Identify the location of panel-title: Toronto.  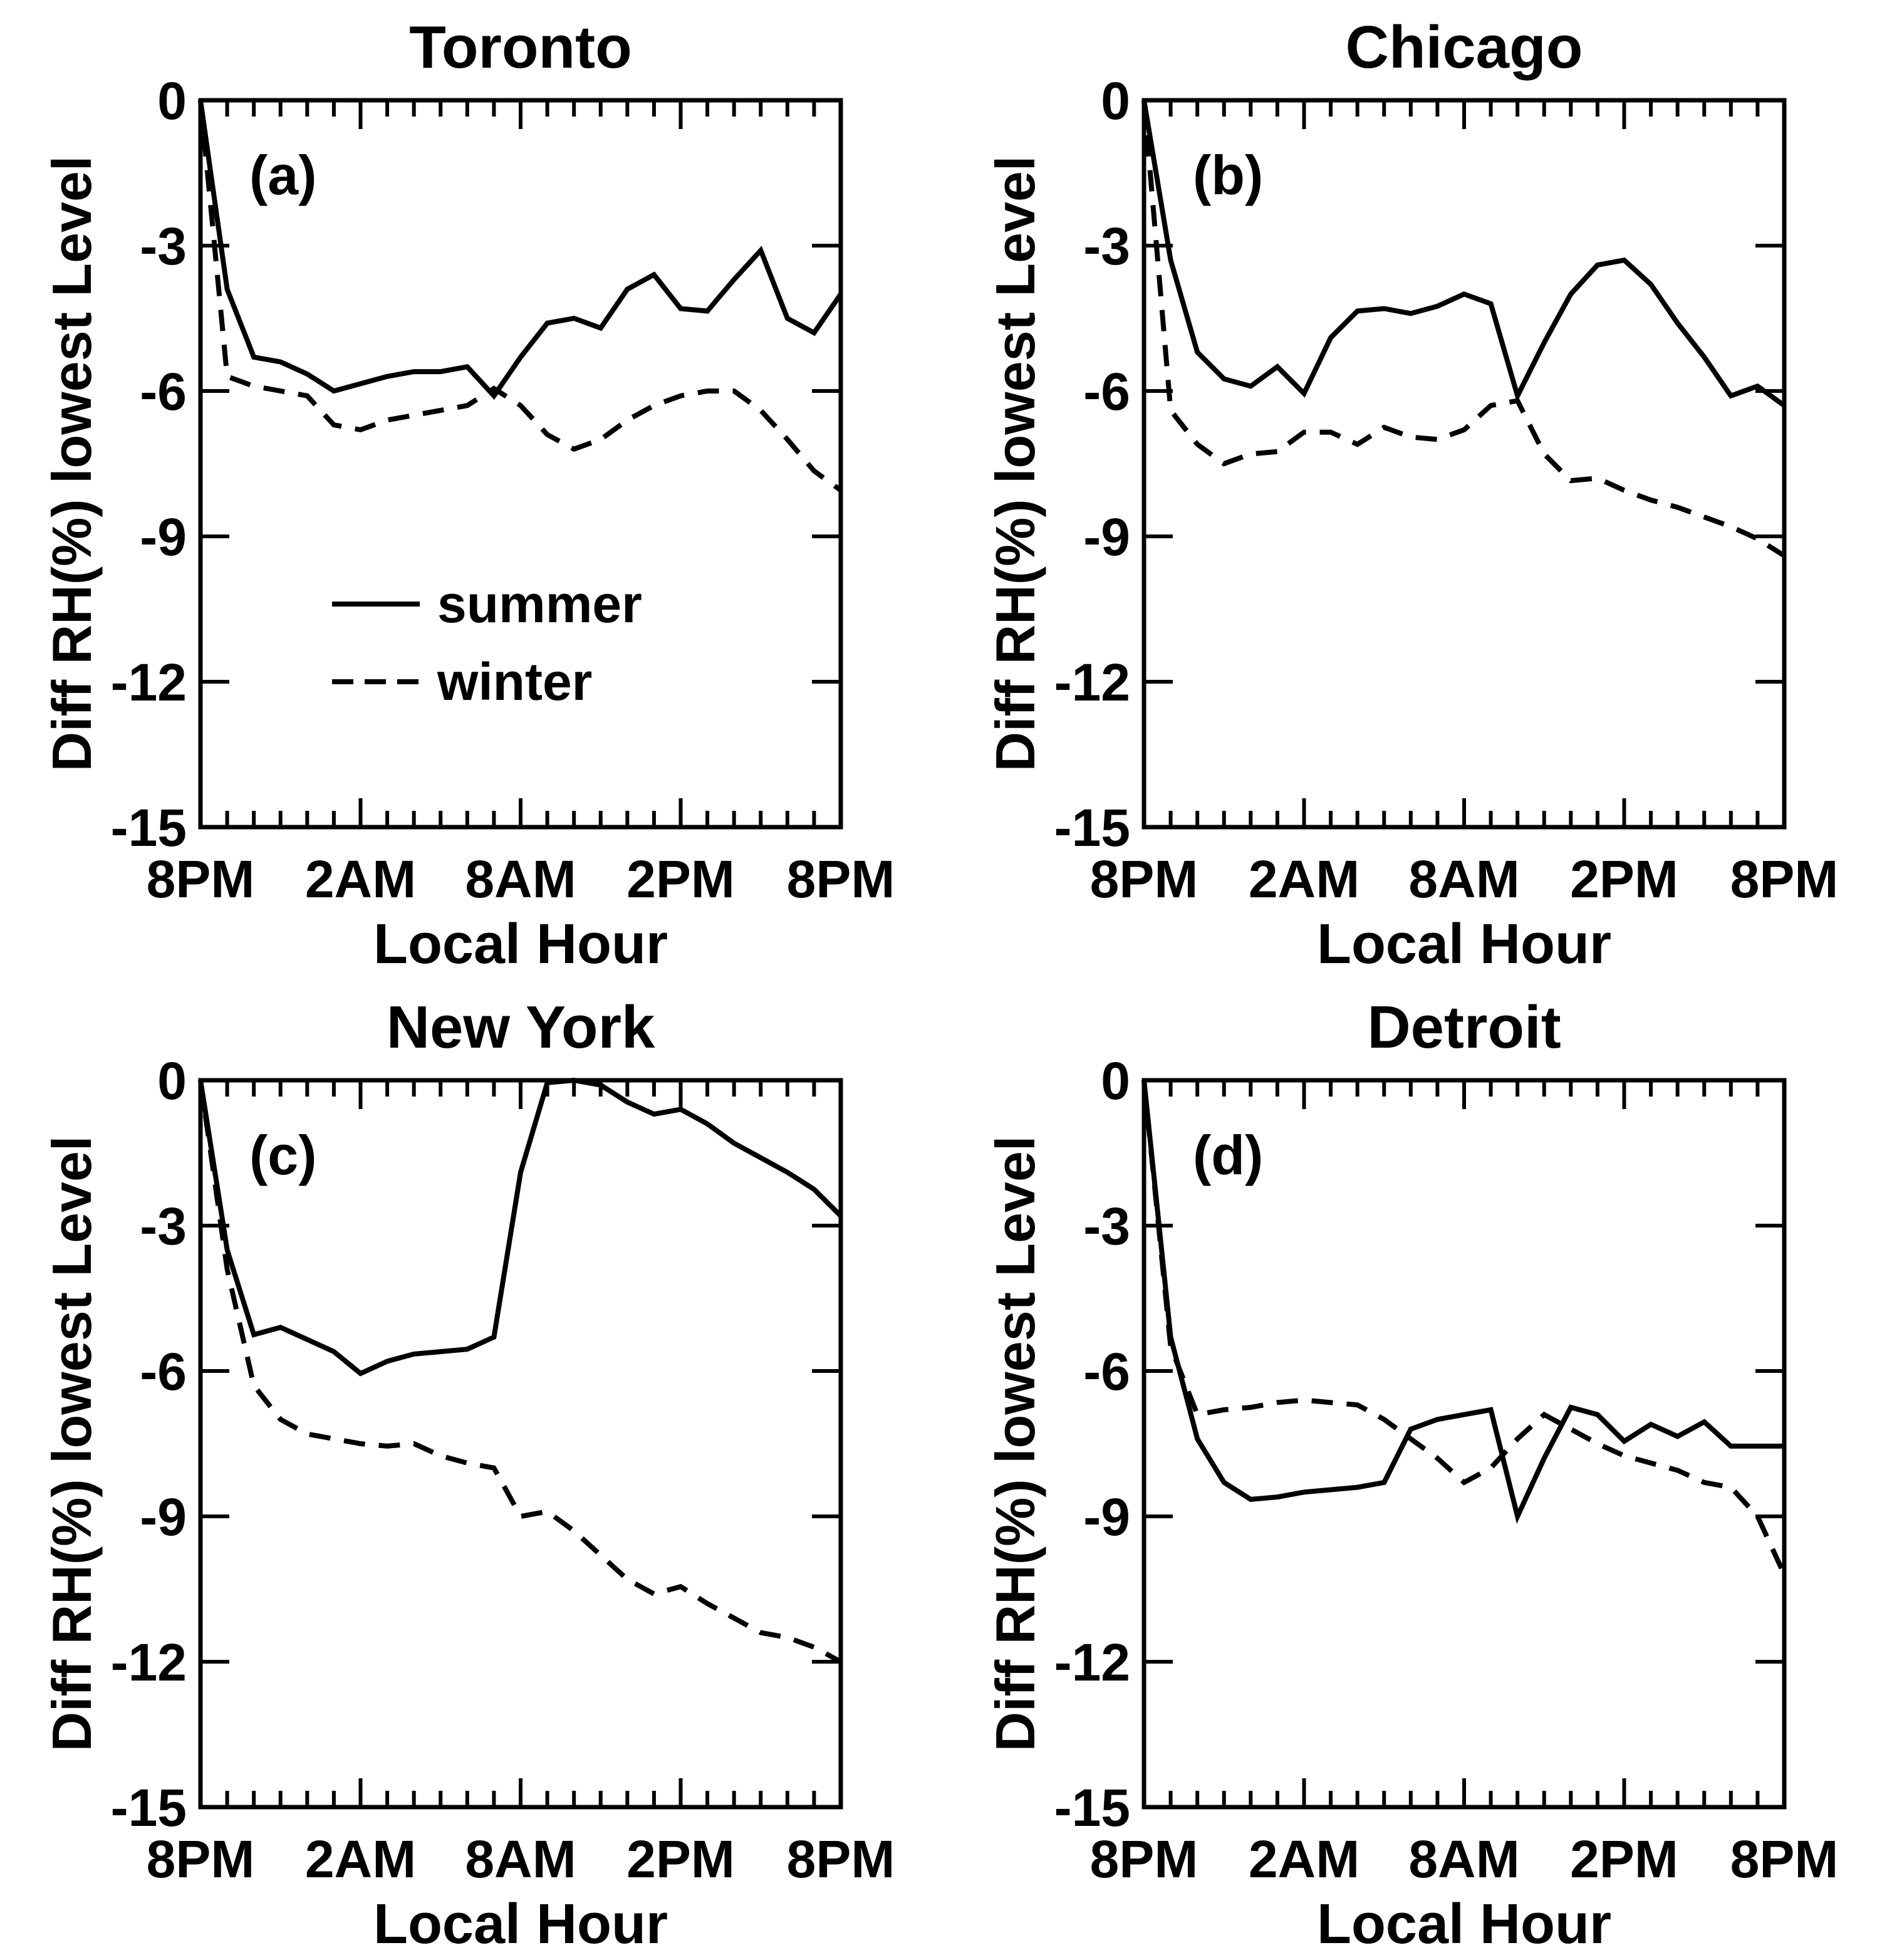
(520, 47).